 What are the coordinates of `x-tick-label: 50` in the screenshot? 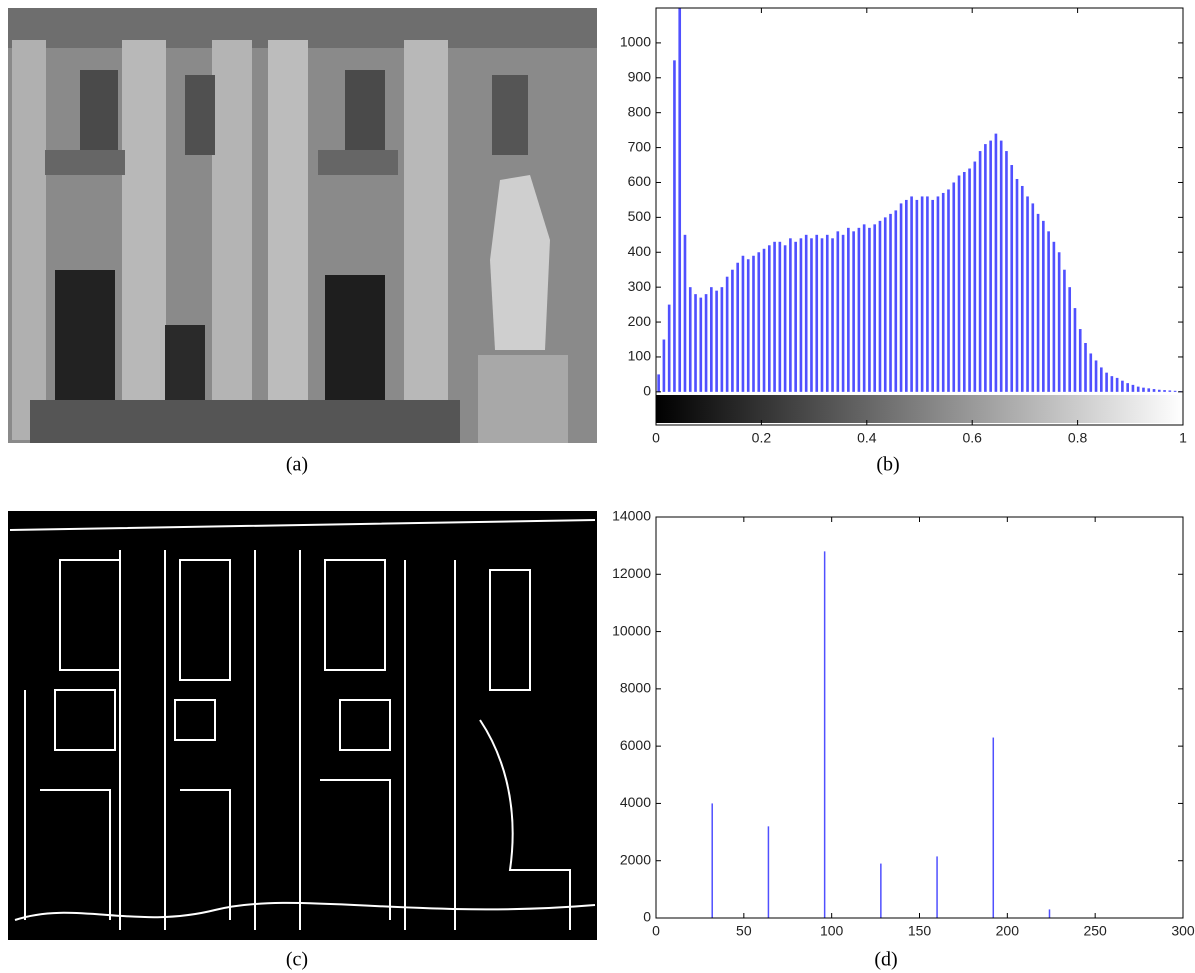 It's located at (744, 931).